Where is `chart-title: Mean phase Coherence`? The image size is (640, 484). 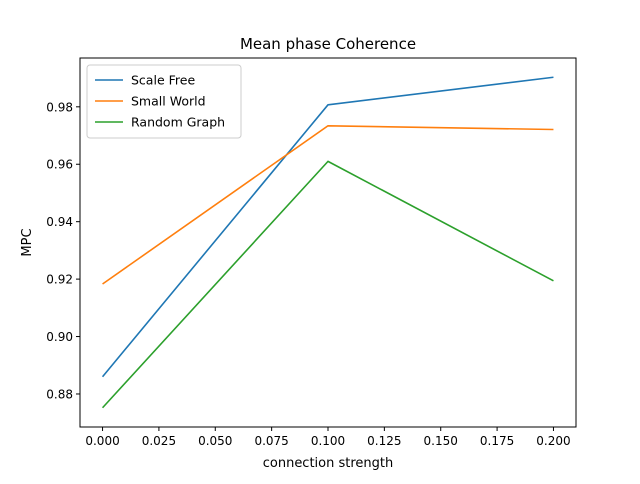
chart-title: Mean phase Coherence is located at coordinates (328, 44).